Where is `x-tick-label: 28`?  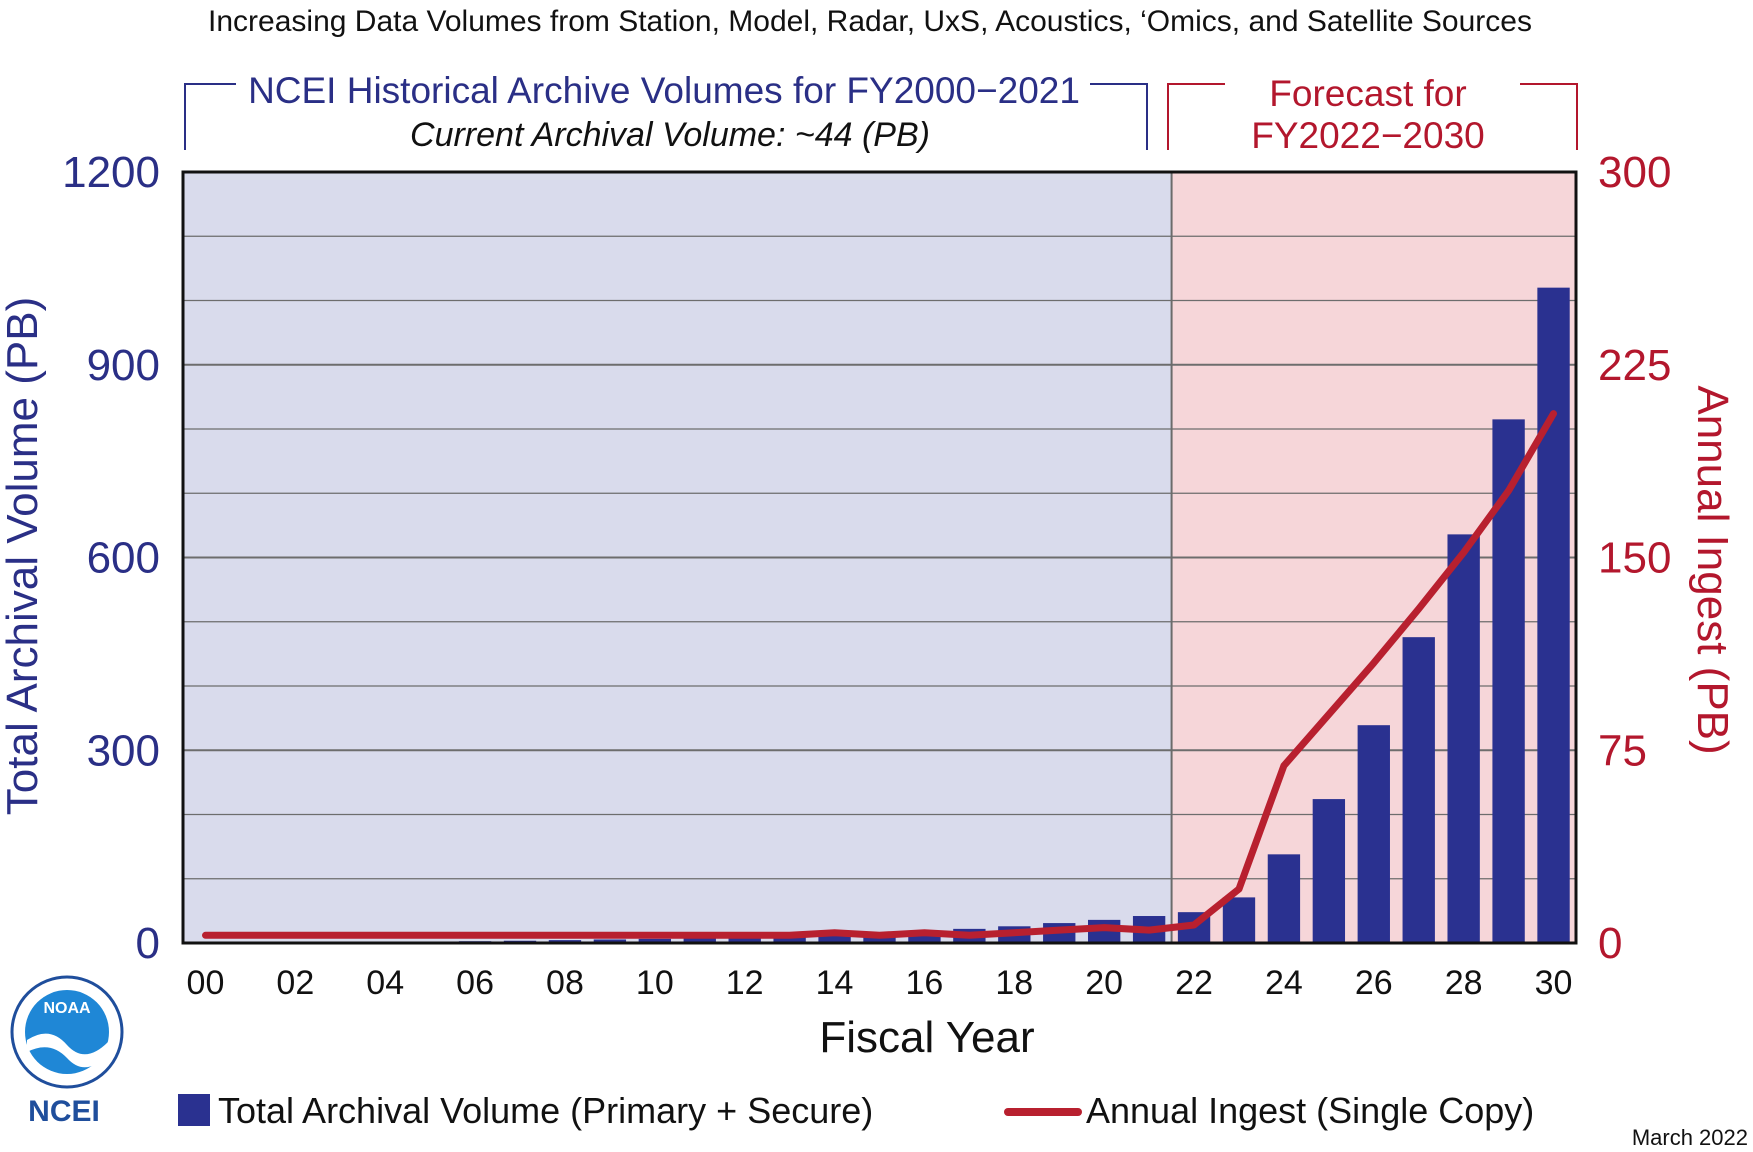
x-tick-label: 28 is located at coordinates (1464, 983).